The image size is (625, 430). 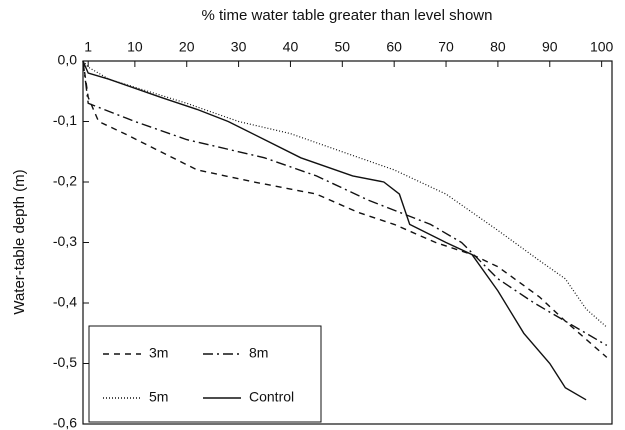 What do you see at coordinates (88, 47) in the screenshot?
I see `x-tick-label: 1` at bounding box center [88, 47].